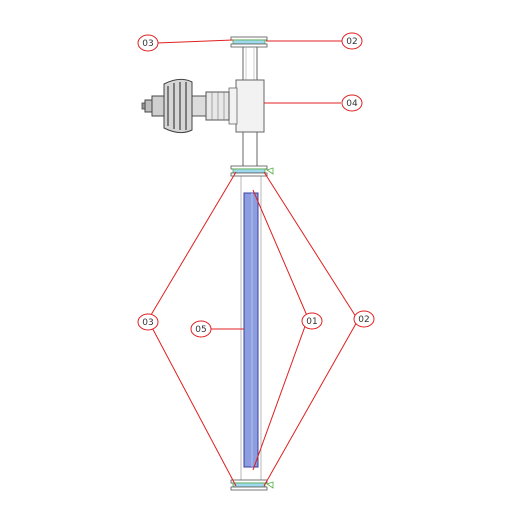  What do you see at coordinates (249, 42) in the screenshot?
I see `top-flange` at bounding box center [249, 42].